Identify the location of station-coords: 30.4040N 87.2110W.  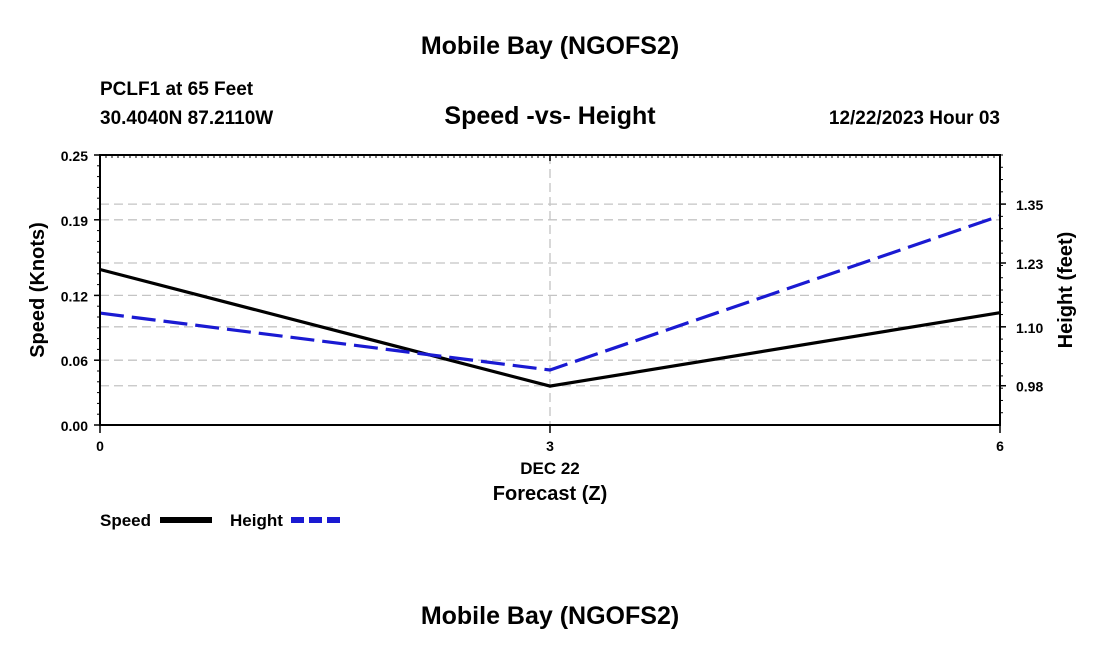
(186, 118).